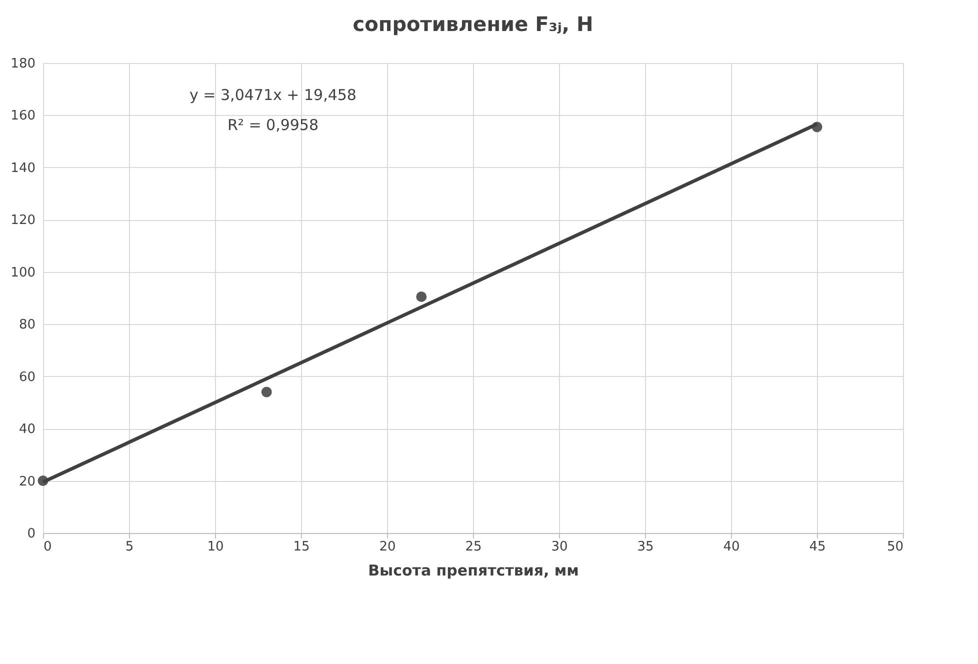 The width and height of the screenshot is (978, 664). I want to click on y-tick-label: 80, so click(27, 325).